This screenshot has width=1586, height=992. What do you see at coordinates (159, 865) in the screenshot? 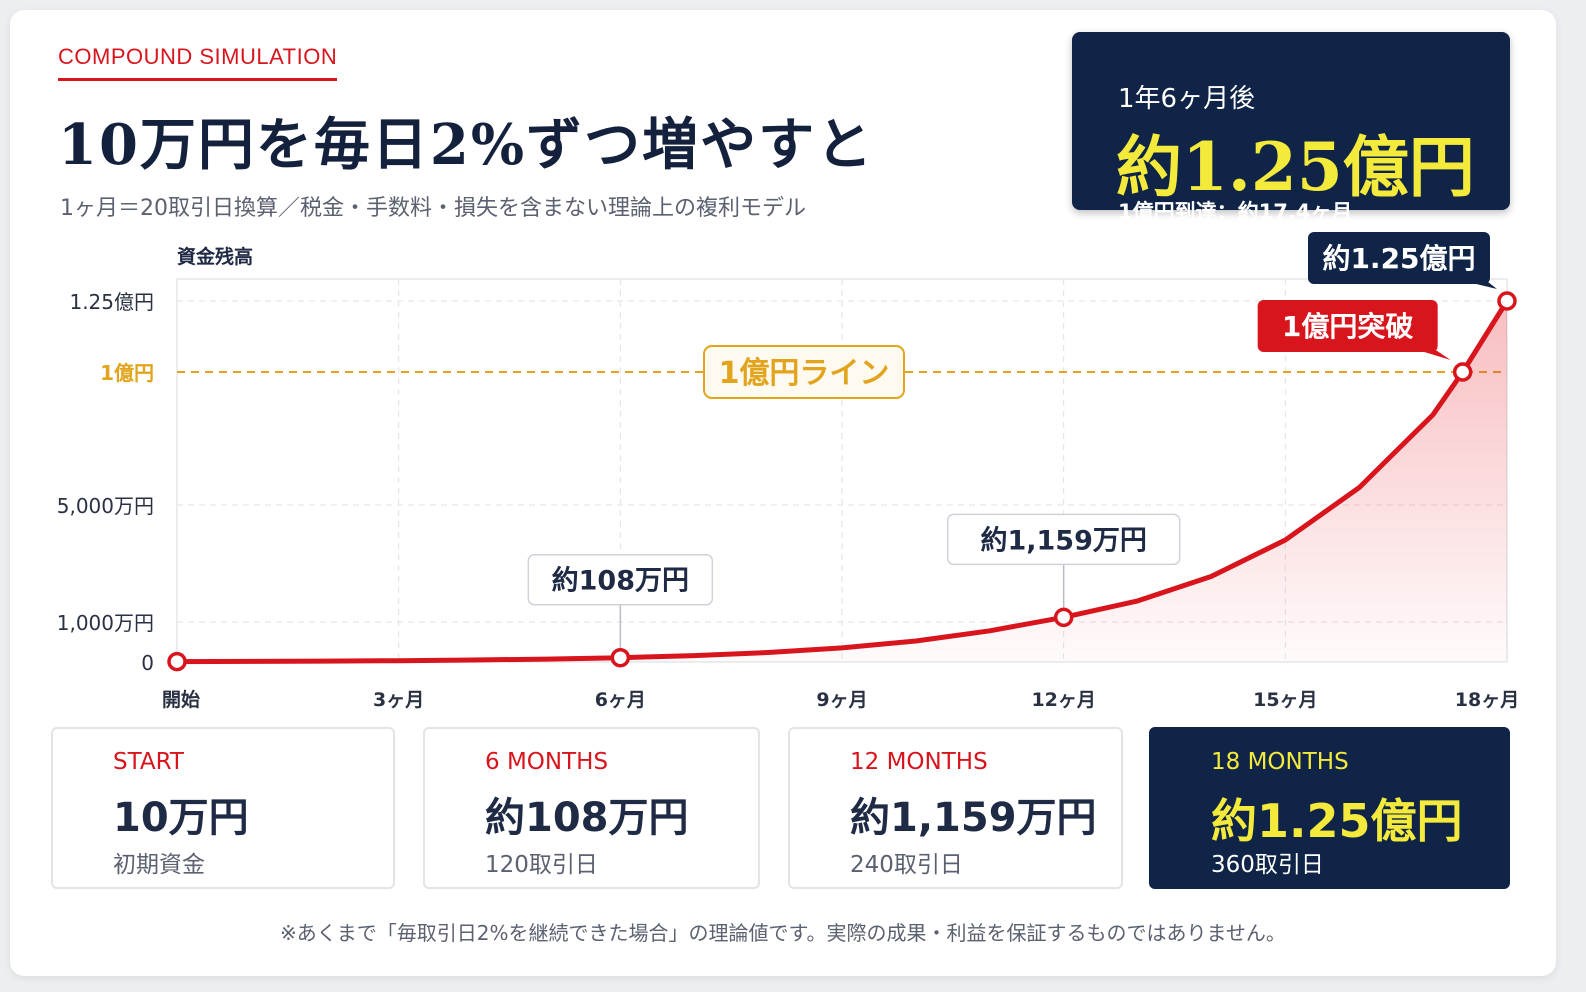
I see `stat-sub: 初期資金` at bounding box center [159, 865].